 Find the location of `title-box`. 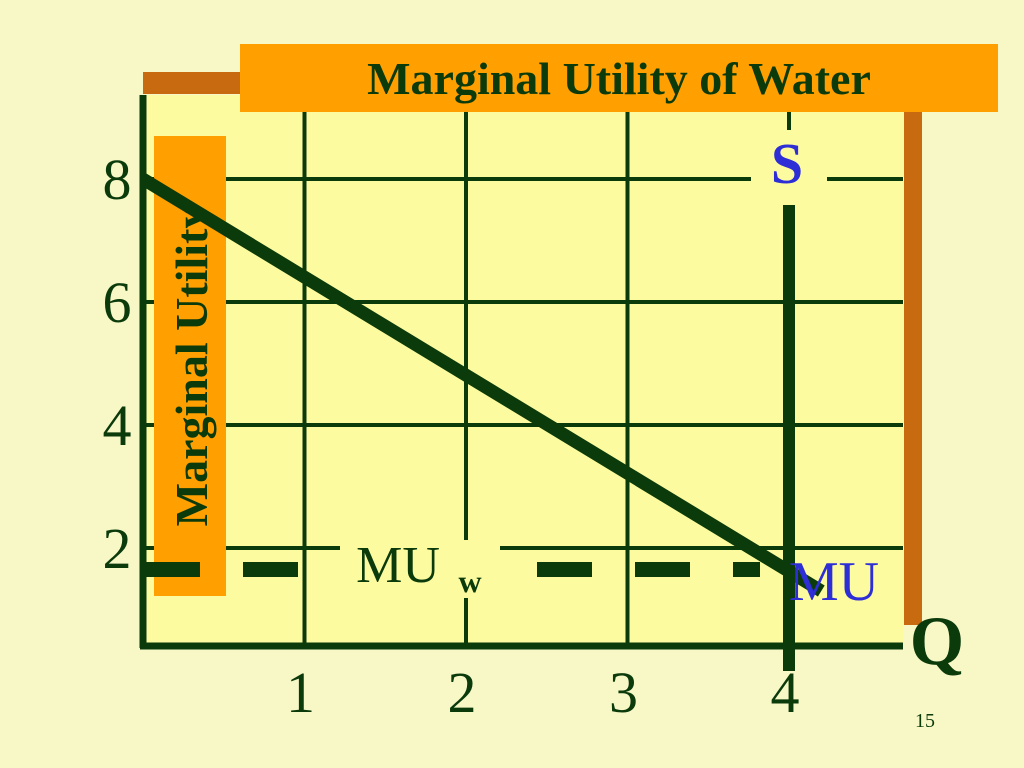

title-box is located at coordinates (619, 78).